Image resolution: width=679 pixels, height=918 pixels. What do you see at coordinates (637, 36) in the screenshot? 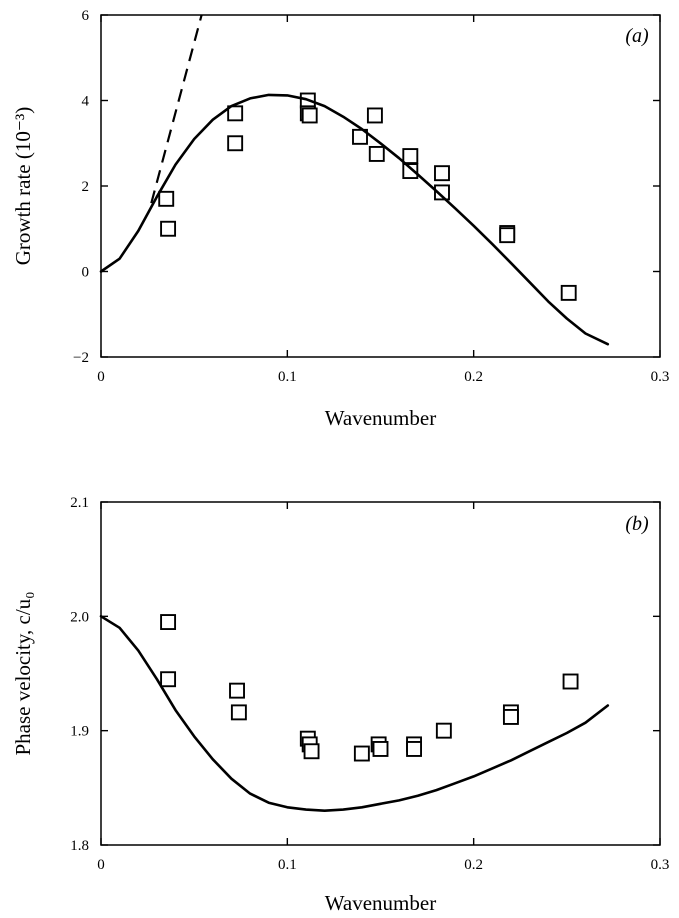
I see `panel-label: (a)` at bounding box center [637, 36].